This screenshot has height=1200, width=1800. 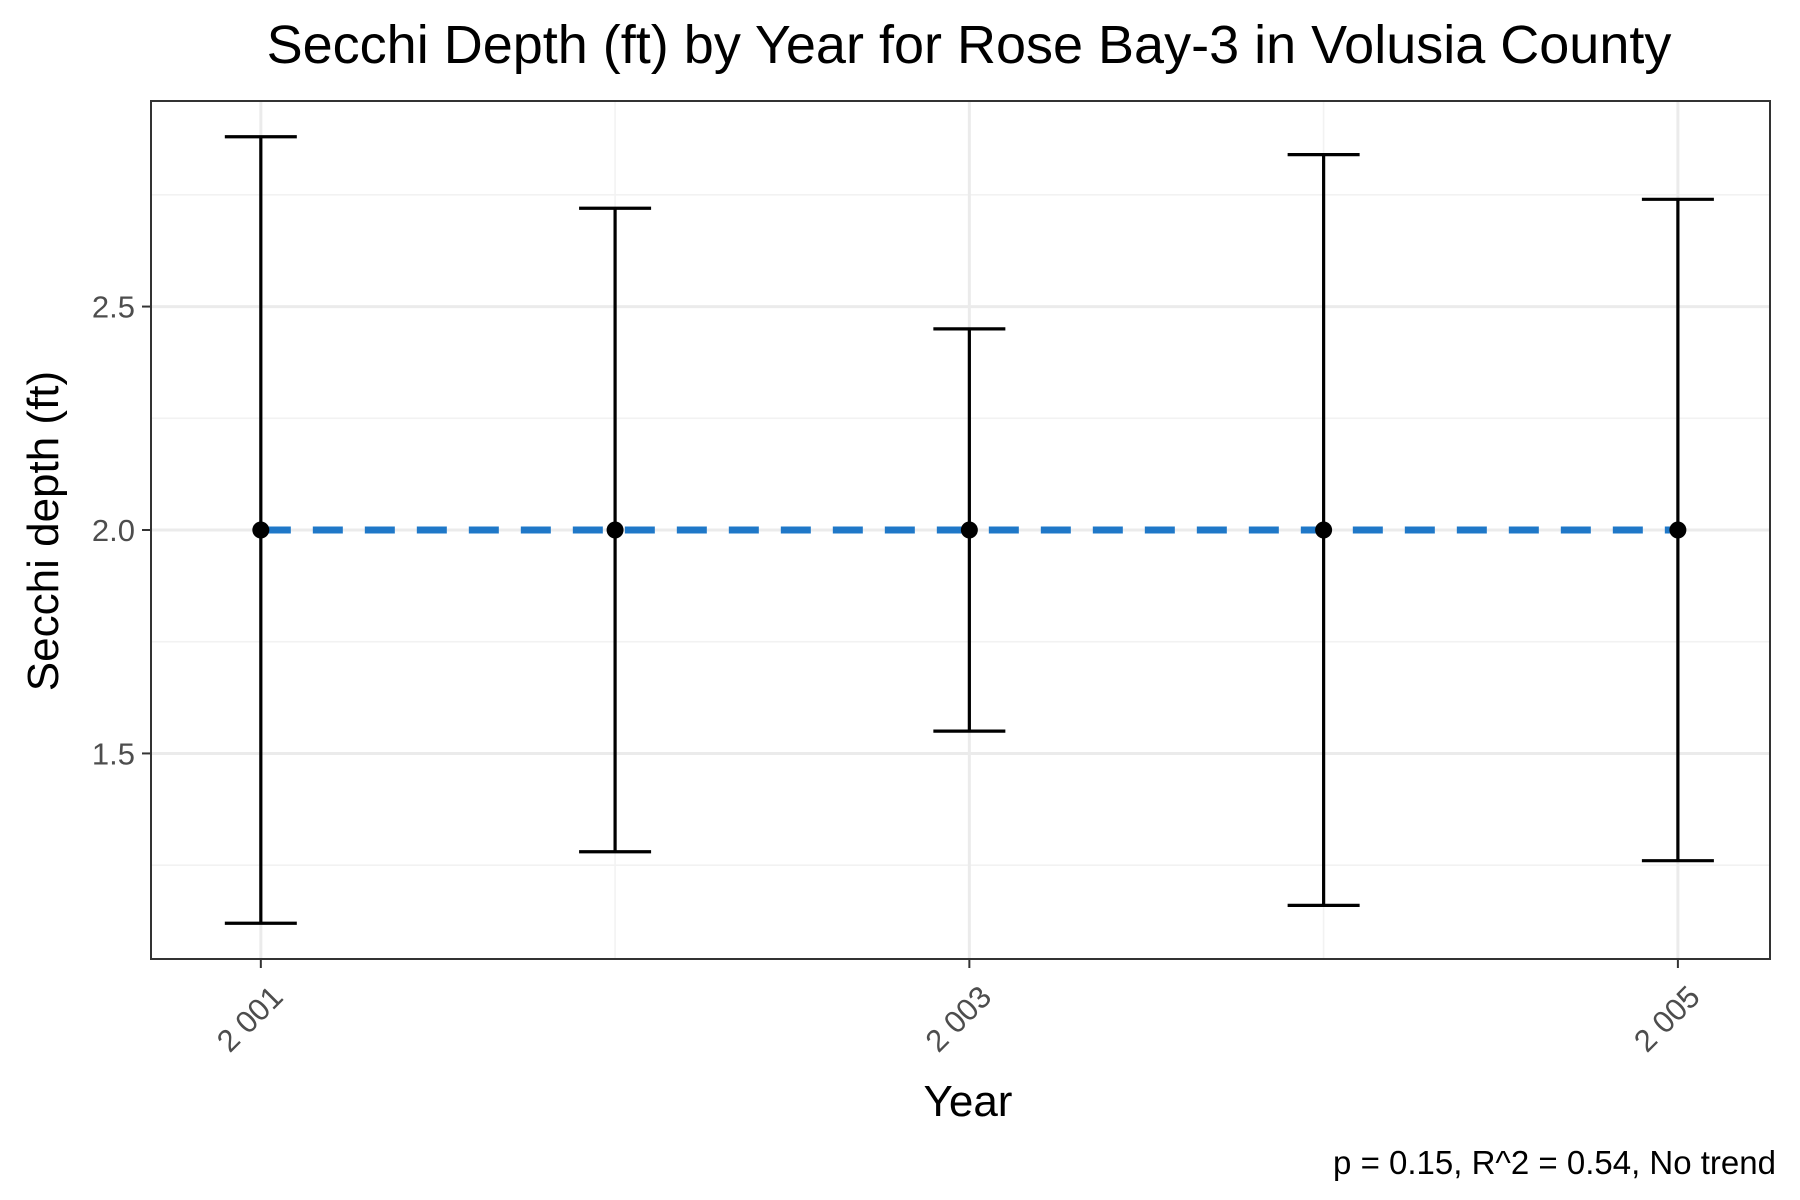 What do you see at coordinates (968, 1101) in the screenshot?
I see `x-axis-title: Year` at bounding box center [968, 1101].